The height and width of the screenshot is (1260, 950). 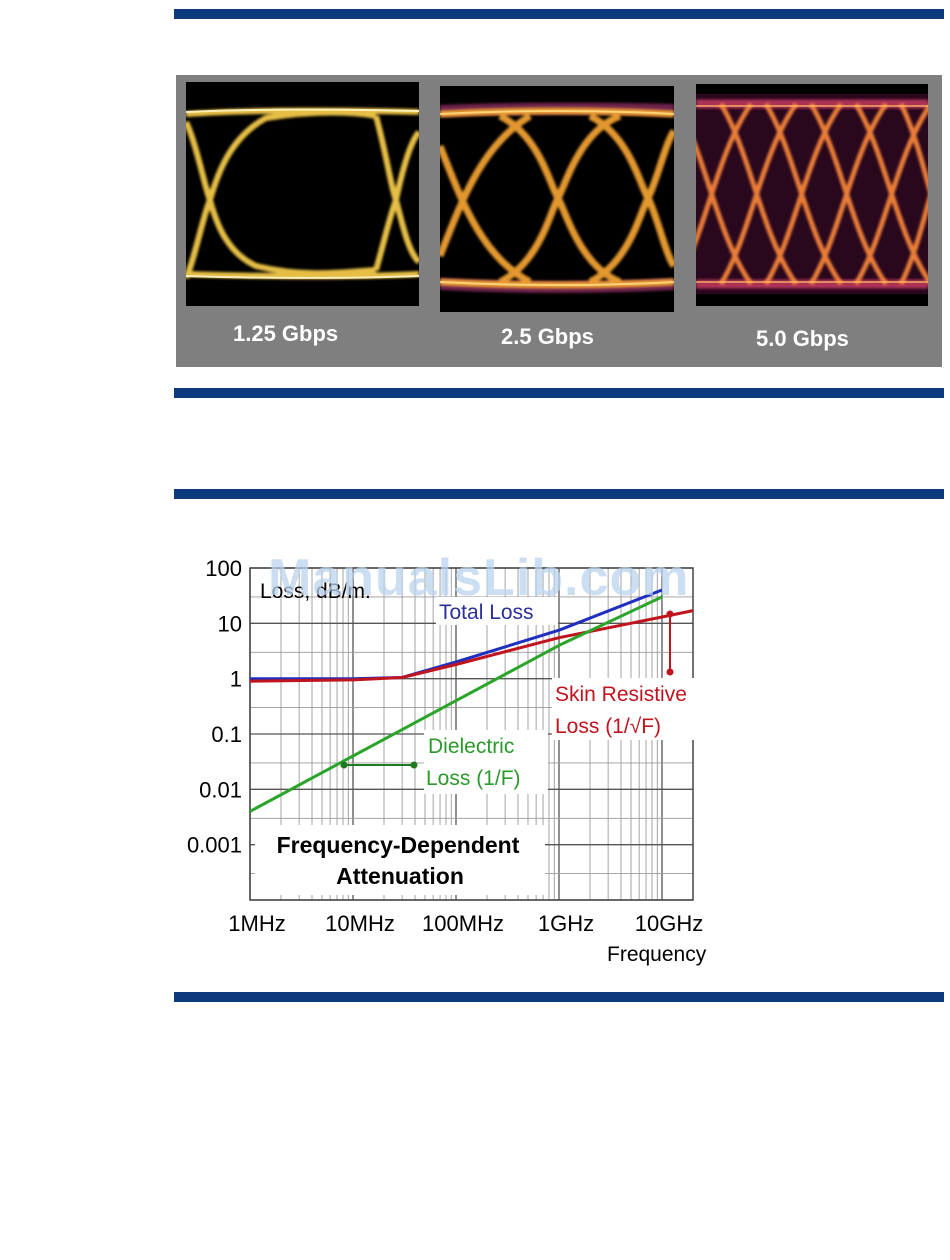 What do you see at coordinates (220, 789) in the screenshot?
I see `y-tick-label: 0.01` at bounding box center [220, 789].